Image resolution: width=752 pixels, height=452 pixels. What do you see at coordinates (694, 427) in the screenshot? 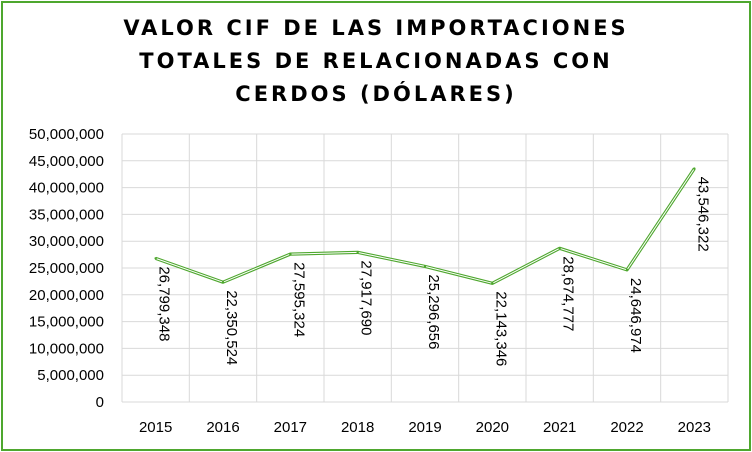
I see `x-tick-label: 2023` at bounding box center [694, 427].